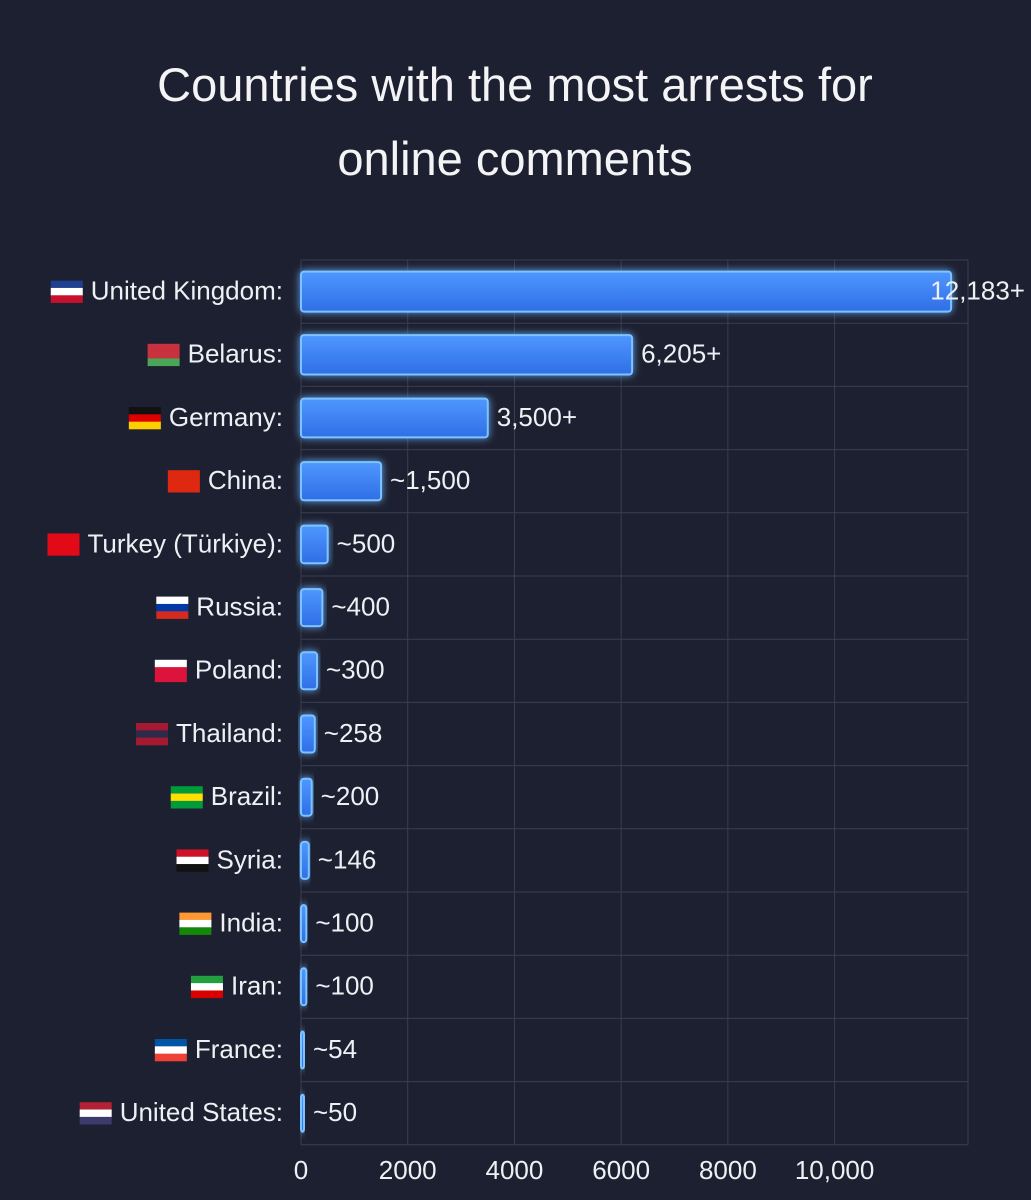  I want to click on category-label: Poland:, so click(239, 670).